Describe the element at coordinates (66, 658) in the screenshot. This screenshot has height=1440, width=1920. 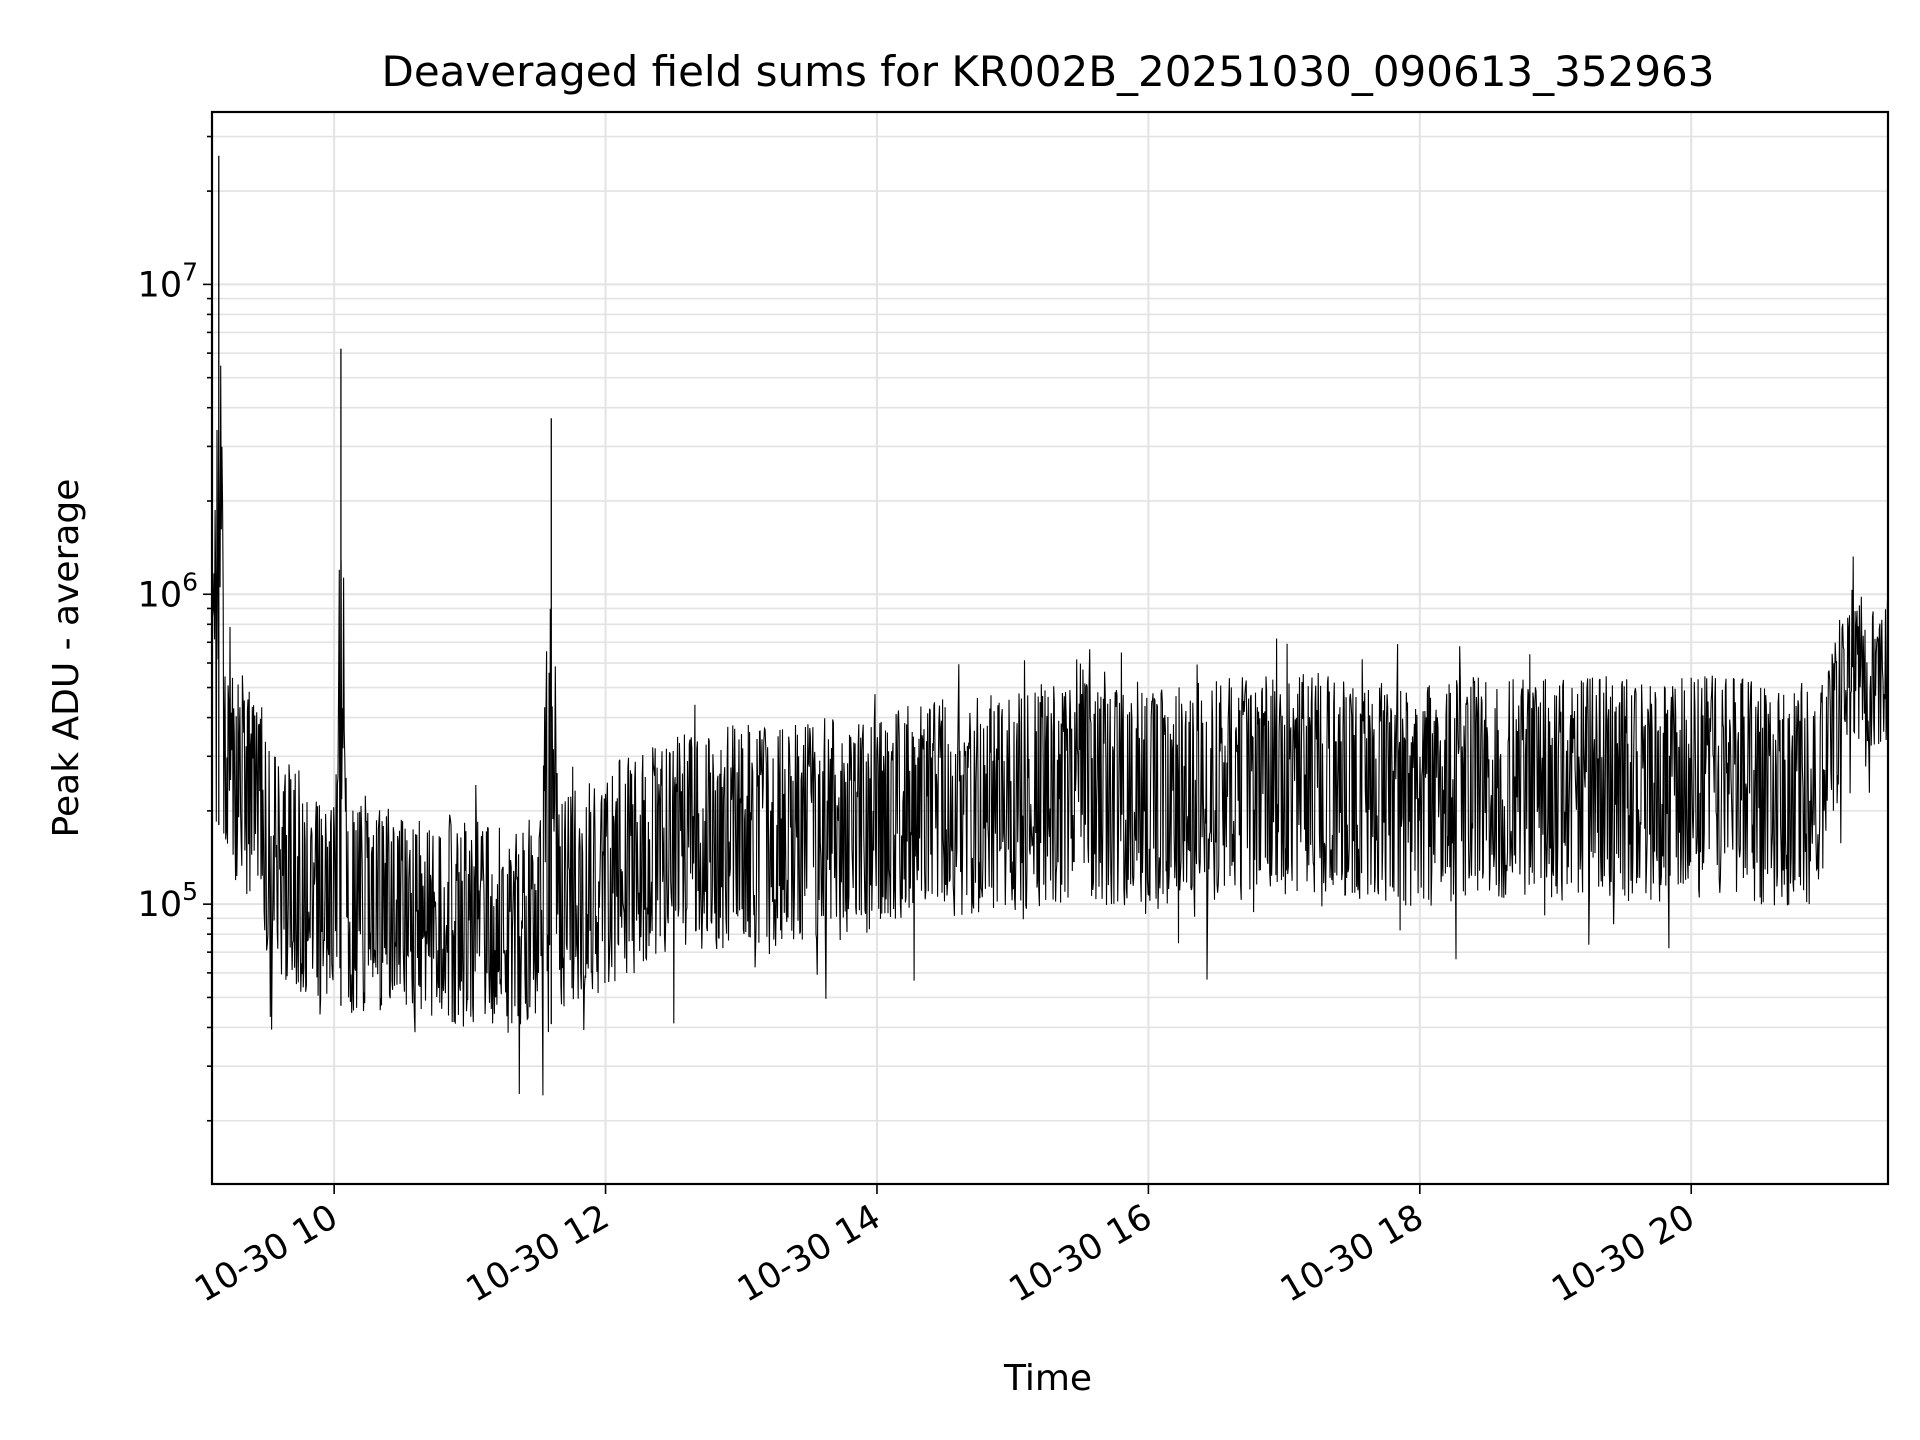
I see `y-axis-label: Peak ADU - average` at that location.